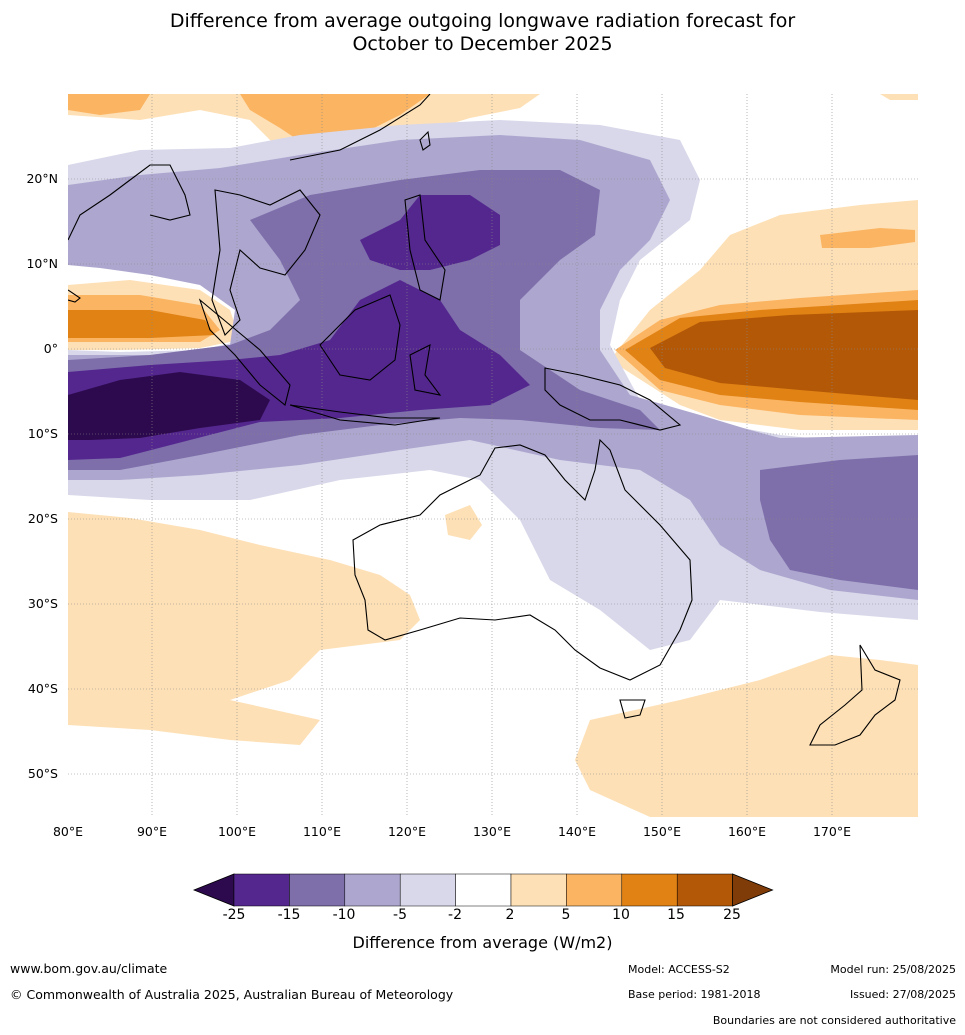 The height and width of the screenshot is (1035, 965). I want to click on footer-model-run: Model run: 25/08/2025, so click(893, 969).